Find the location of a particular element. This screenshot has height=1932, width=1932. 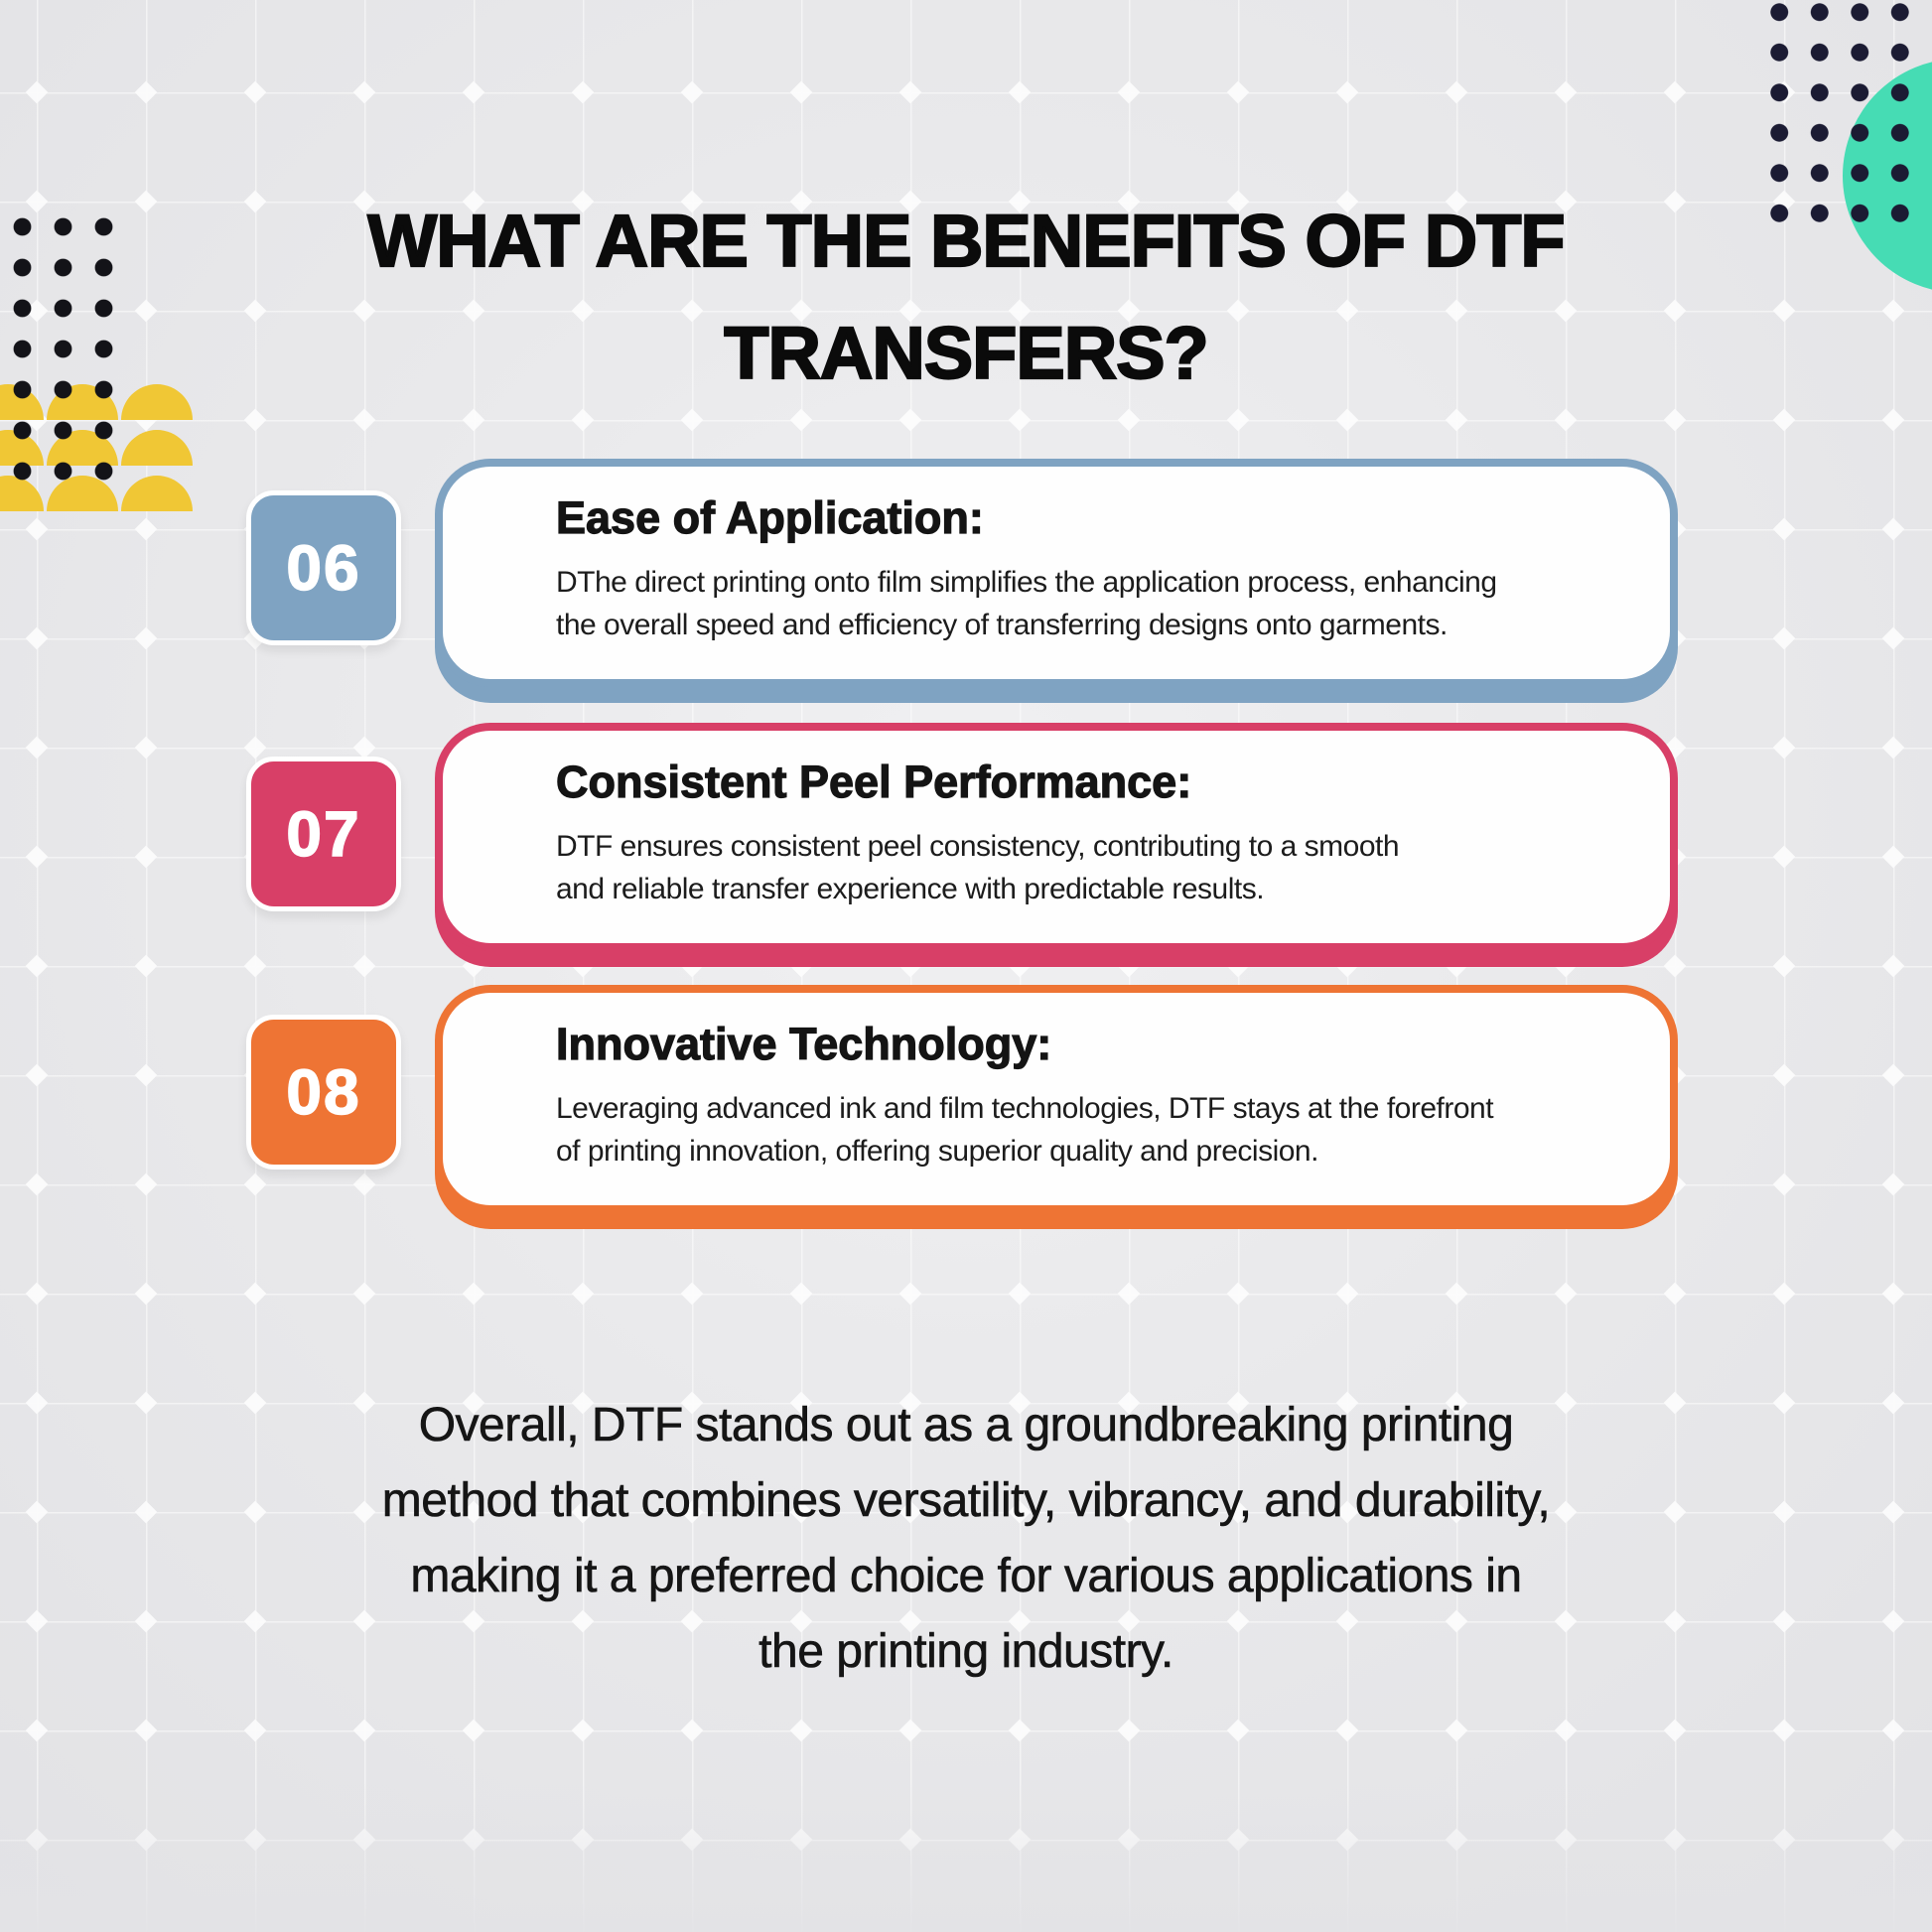

badge-number: 06 is located at coordinates (324, 568).